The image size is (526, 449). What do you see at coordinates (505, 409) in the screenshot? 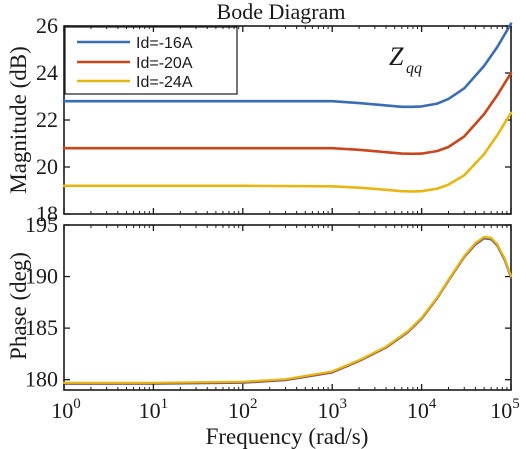
I see `x-tick-label: 10⁵` at bounding box center [505, 409].